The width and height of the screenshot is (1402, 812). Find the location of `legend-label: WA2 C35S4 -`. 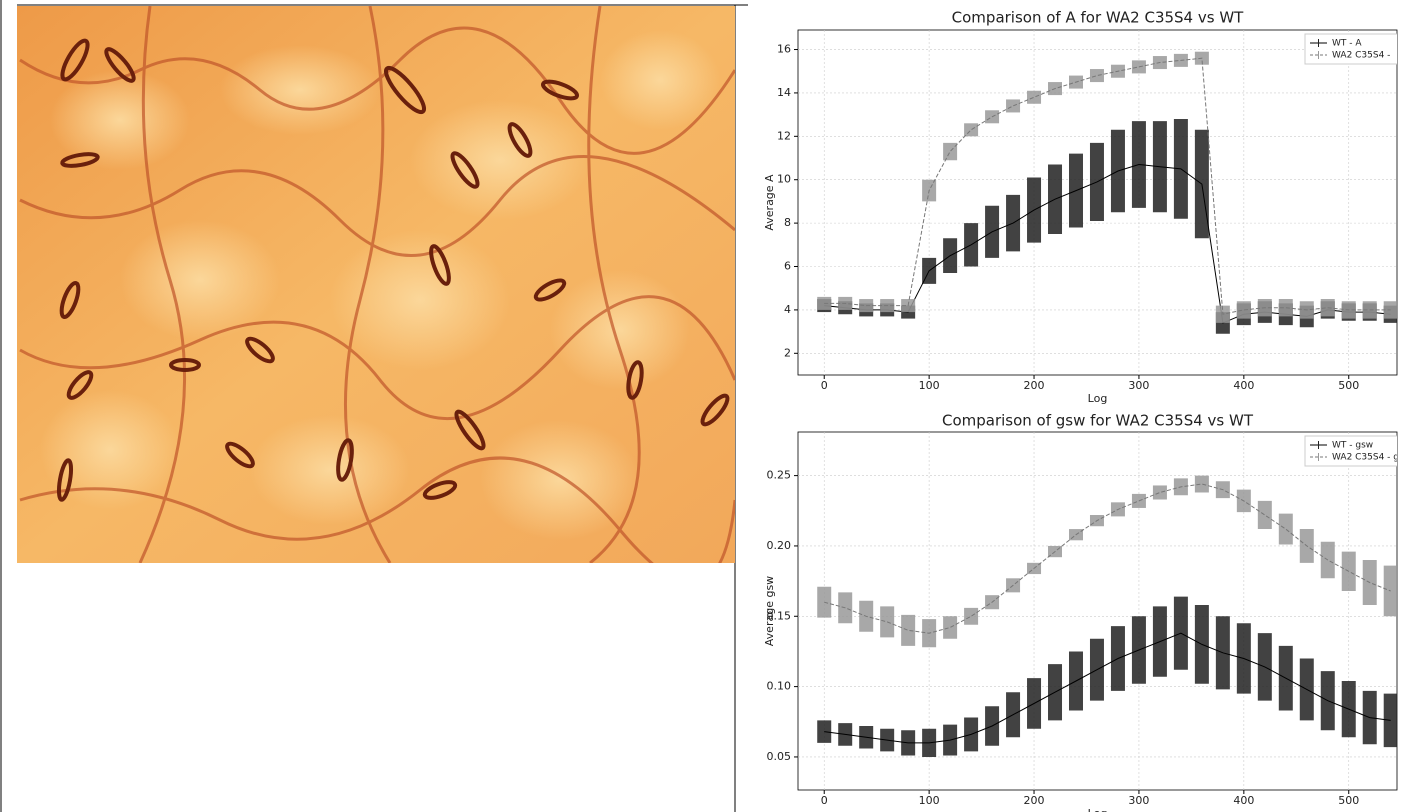

legend-label: WA2 C35S4 - is located at coordinates (1361, 56).